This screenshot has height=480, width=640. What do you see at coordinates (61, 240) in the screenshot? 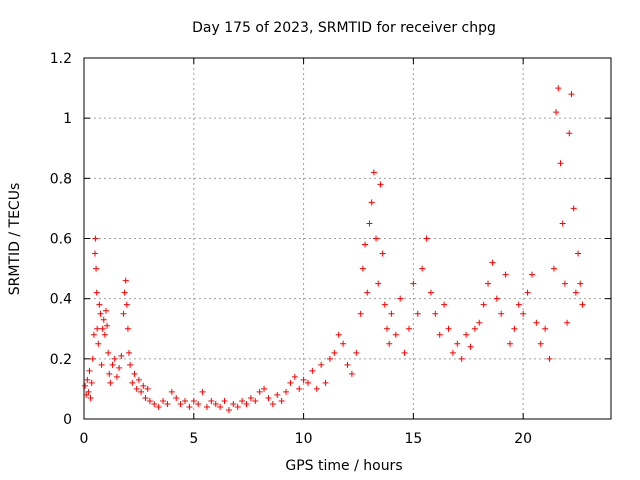
I see `y-tick-label: 0.6` at bounding box center [61, 240].